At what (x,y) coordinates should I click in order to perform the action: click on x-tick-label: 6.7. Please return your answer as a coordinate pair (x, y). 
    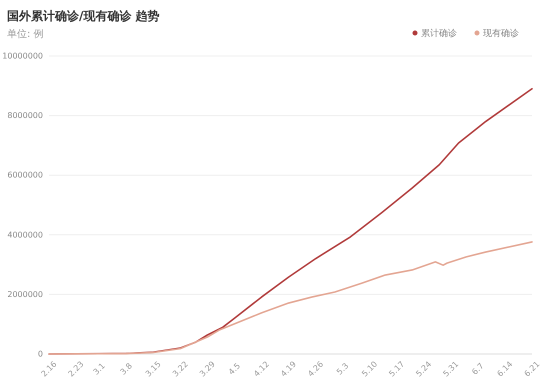
    Looking at the image, I should click on (478, 369).